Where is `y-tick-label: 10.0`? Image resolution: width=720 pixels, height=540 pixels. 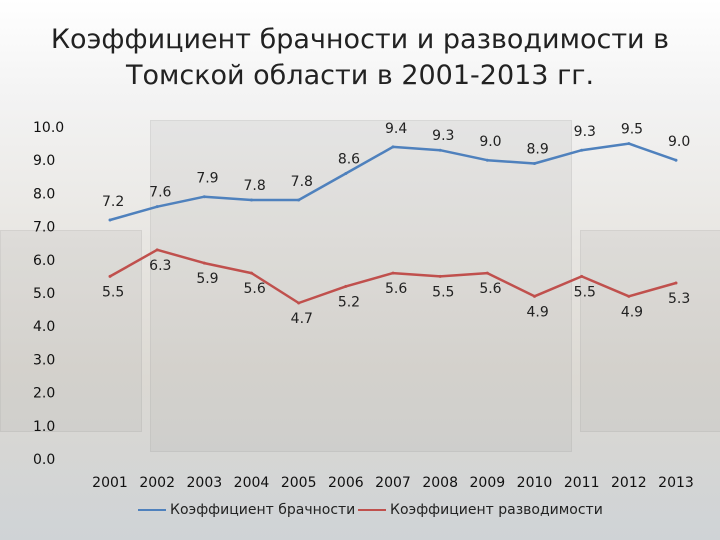
y-tick-label: 10.0 is located at coordinates (48, 128).